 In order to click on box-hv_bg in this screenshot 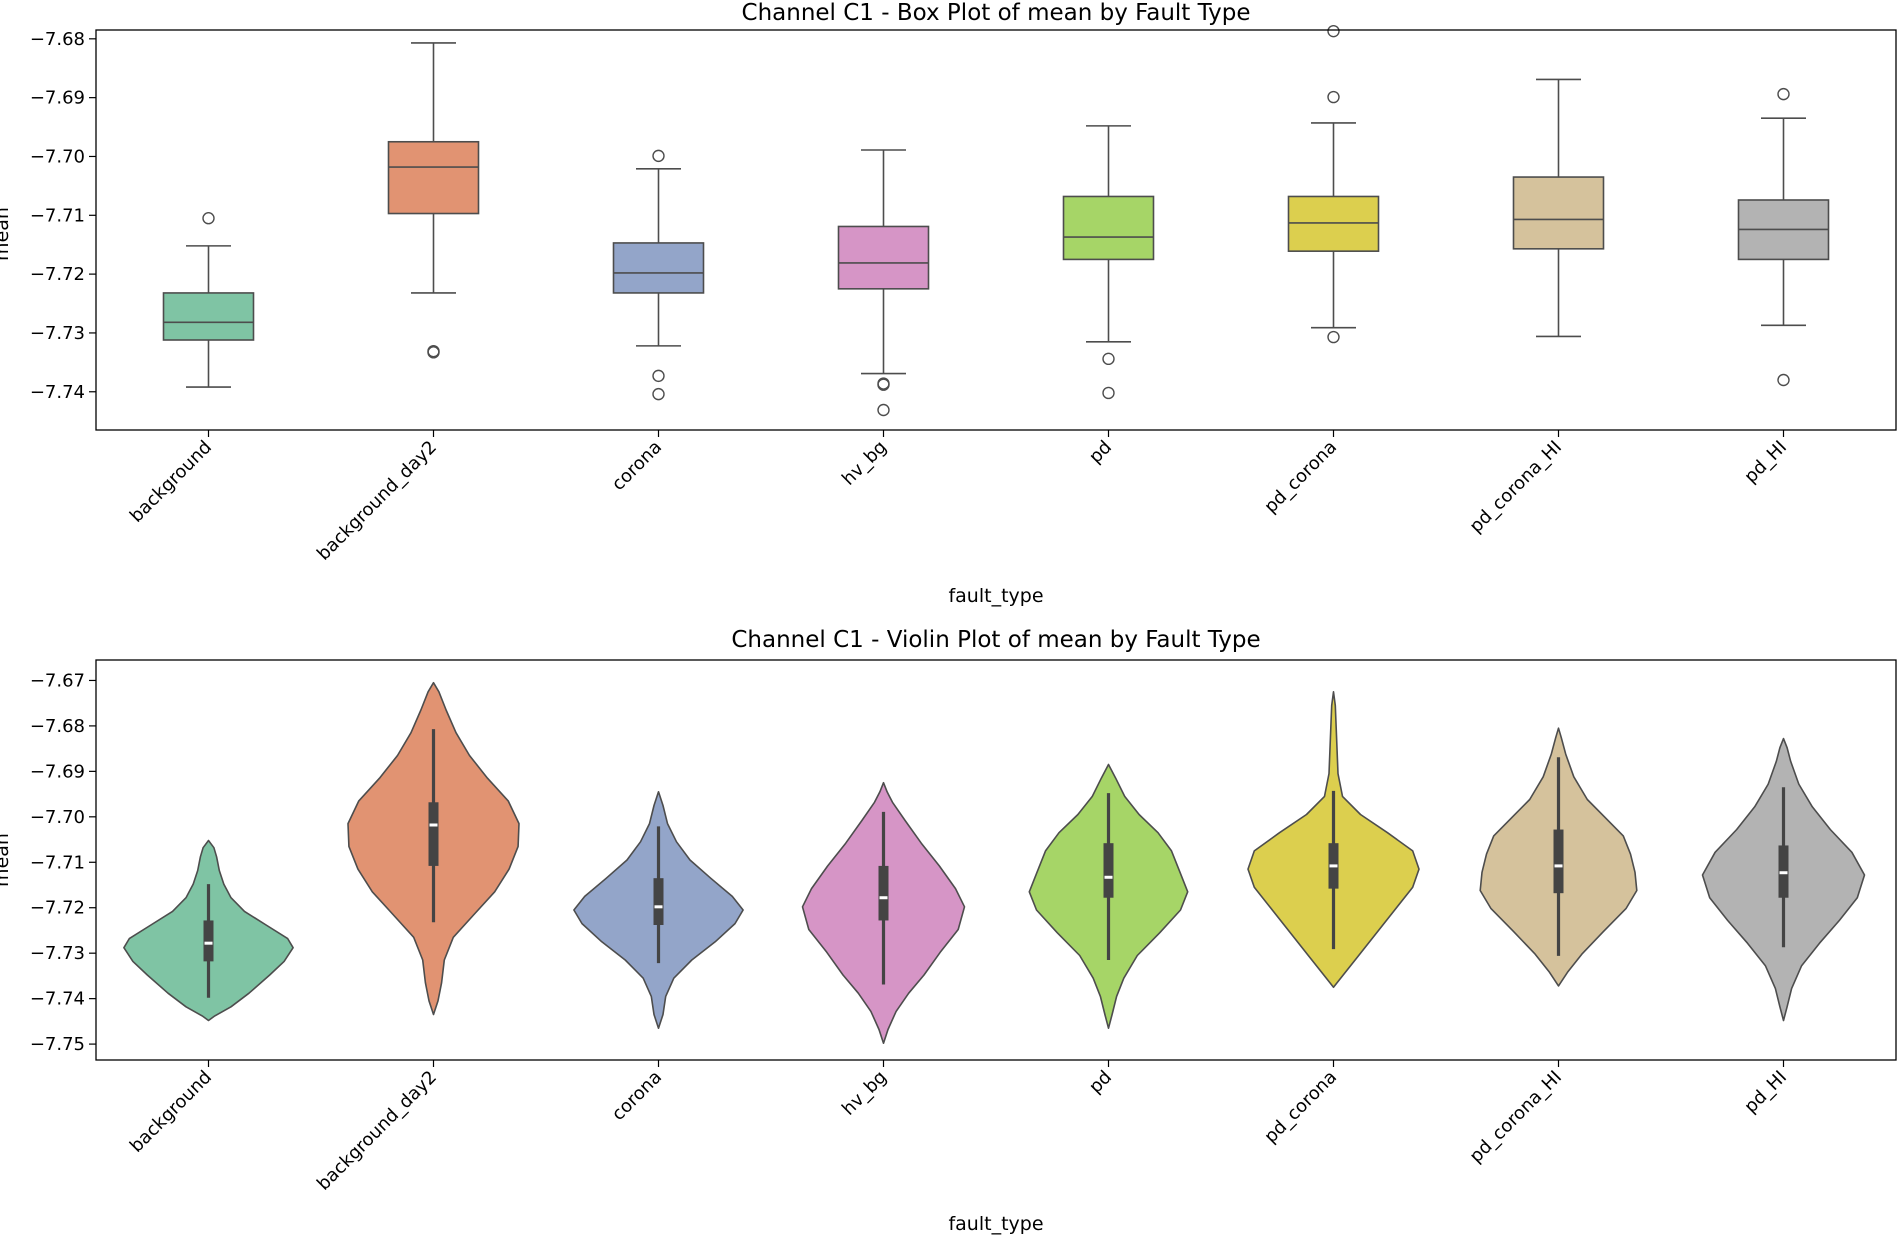, I will do `click(883, 257)`.